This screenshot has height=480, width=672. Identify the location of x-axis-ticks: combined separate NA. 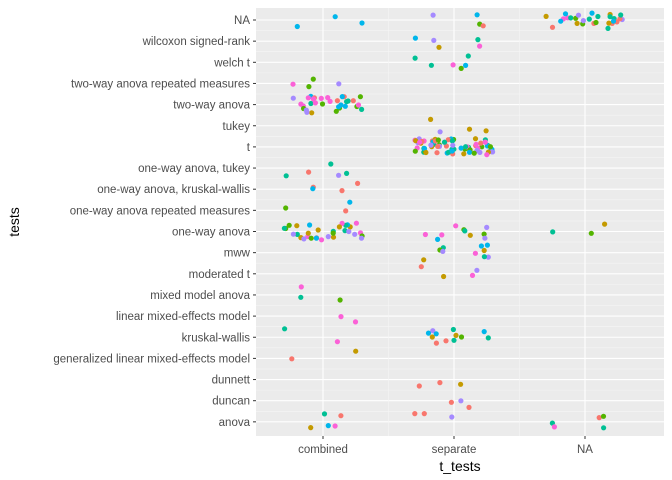
(445, 446).